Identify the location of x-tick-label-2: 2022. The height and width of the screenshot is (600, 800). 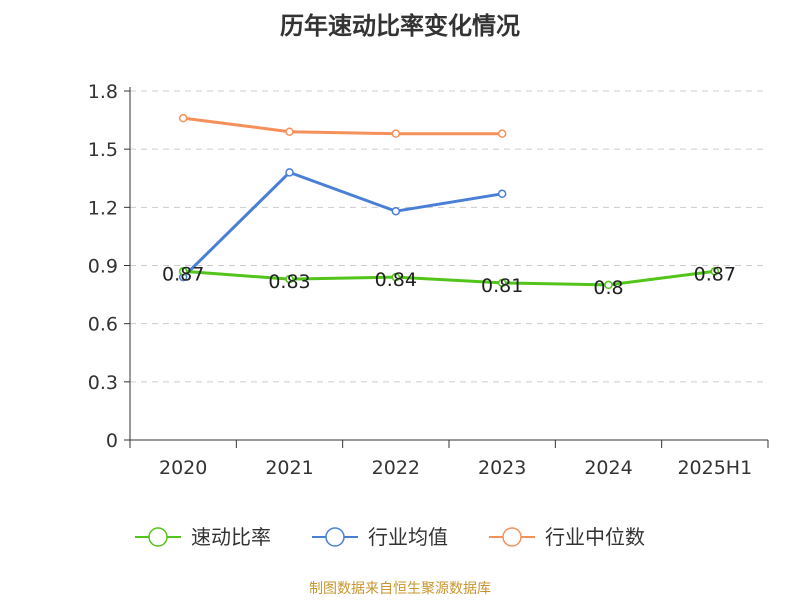
(396, 468).